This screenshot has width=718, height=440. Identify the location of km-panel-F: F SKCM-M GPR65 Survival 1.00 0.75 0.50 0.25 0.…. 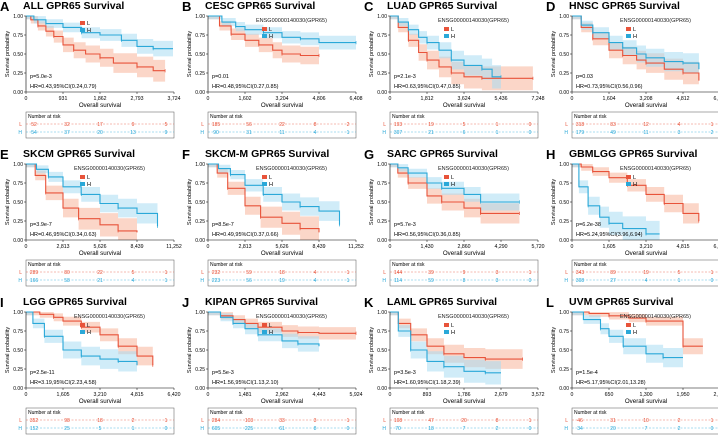
(273, 219).